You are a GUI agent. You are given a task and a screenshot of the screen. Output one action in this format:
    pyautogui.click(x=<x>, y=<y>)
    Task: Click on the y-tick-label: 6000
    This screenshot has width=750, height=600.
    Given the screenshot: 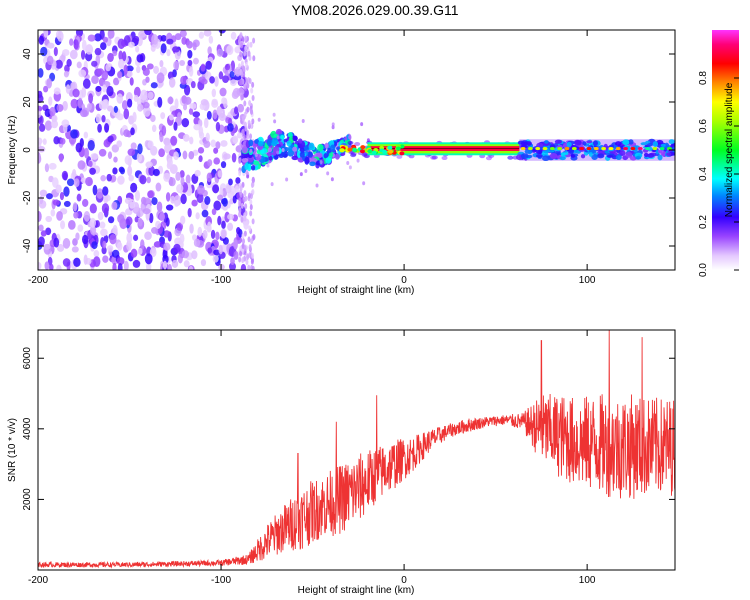 What is the action you would take?
    pyautogui.click(x=27, y=358)
    